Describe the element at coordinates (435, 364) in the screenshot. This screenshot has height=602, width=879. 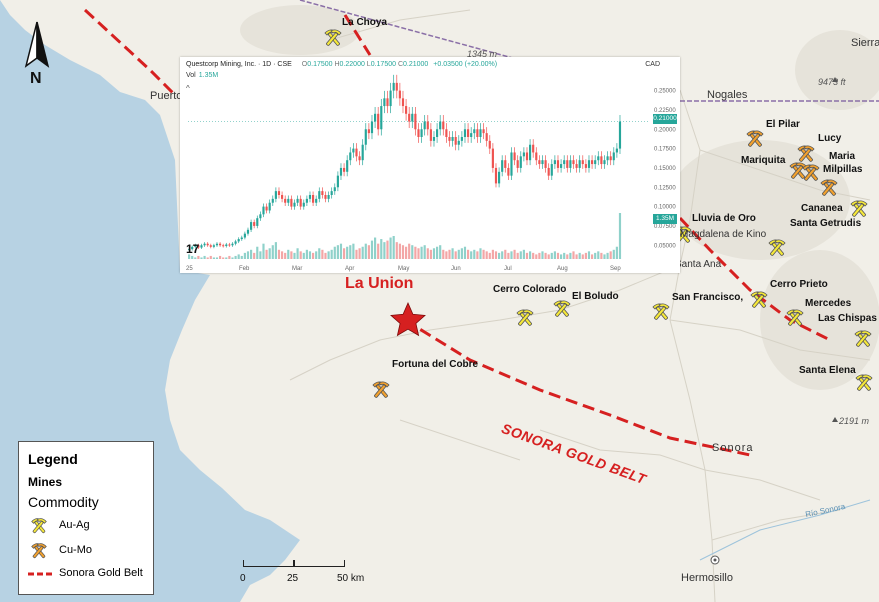
I see `mine-label-fortuna: Fortuna del Cobre` at that location.